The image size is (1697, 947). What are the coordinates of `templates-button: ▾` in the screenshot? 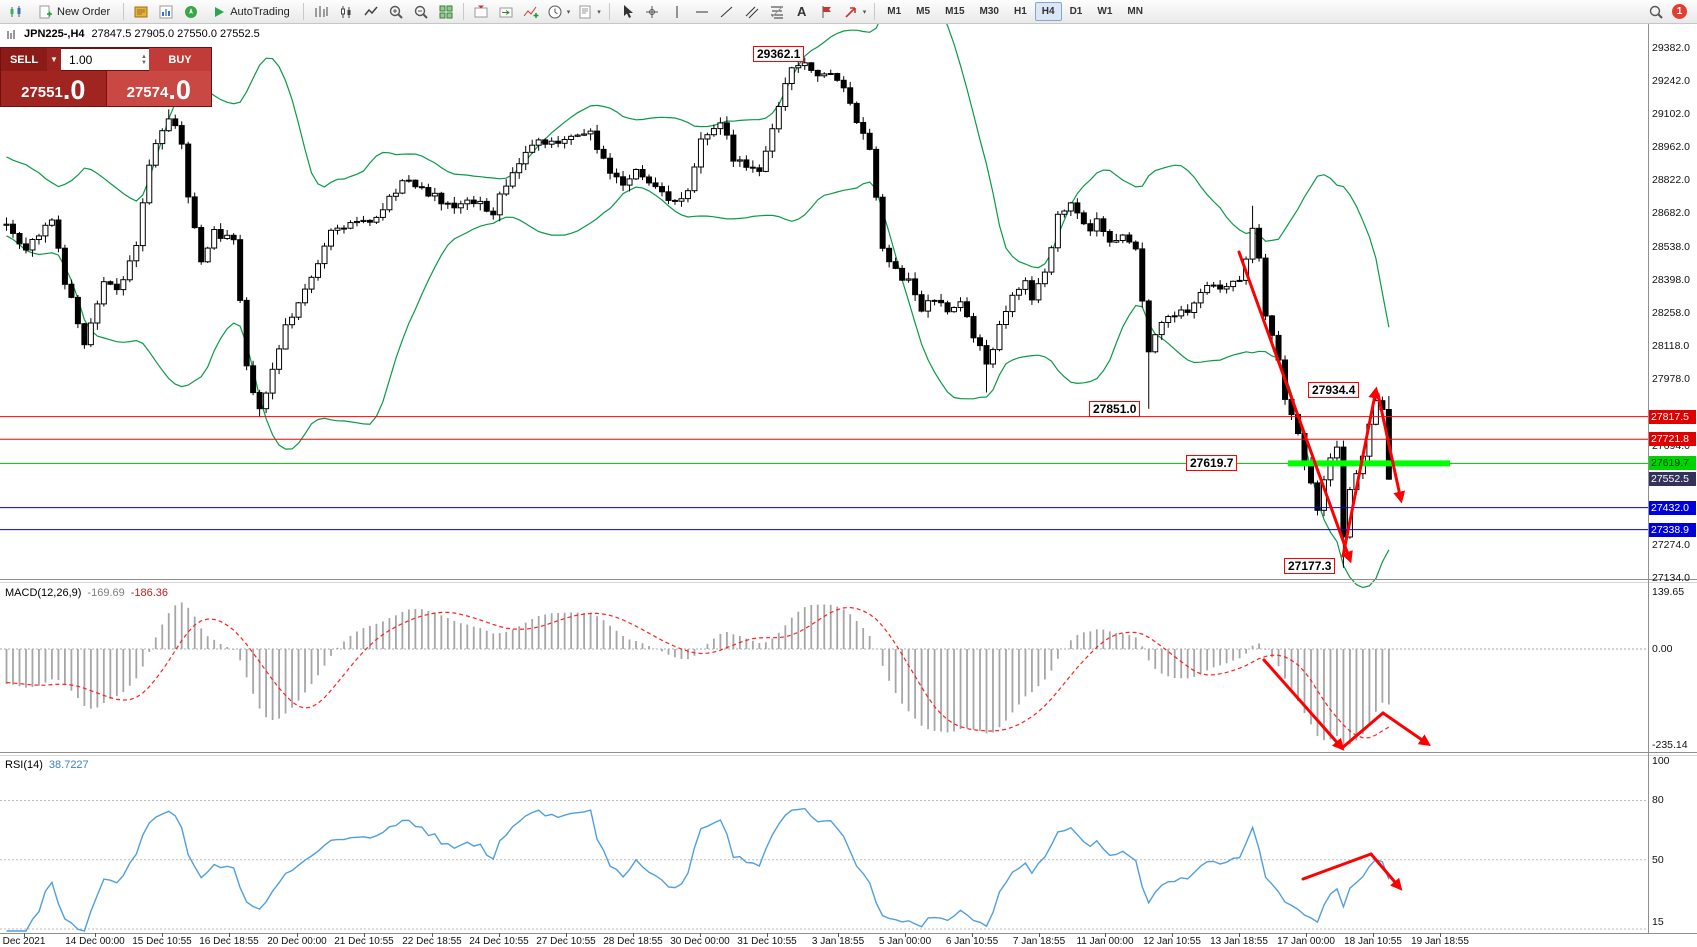 It's located at (589, 12).